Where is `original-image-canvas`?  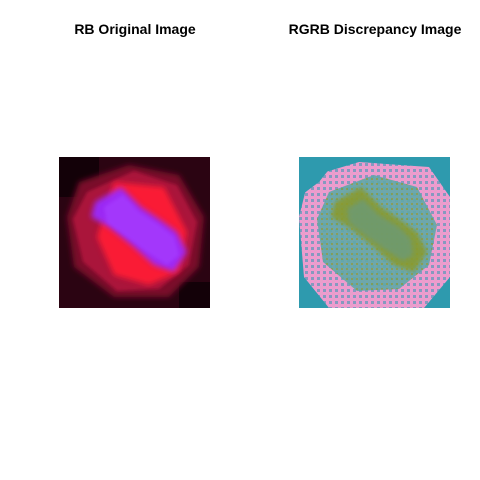 original-image-canvas is located at coordinates (134, 232).